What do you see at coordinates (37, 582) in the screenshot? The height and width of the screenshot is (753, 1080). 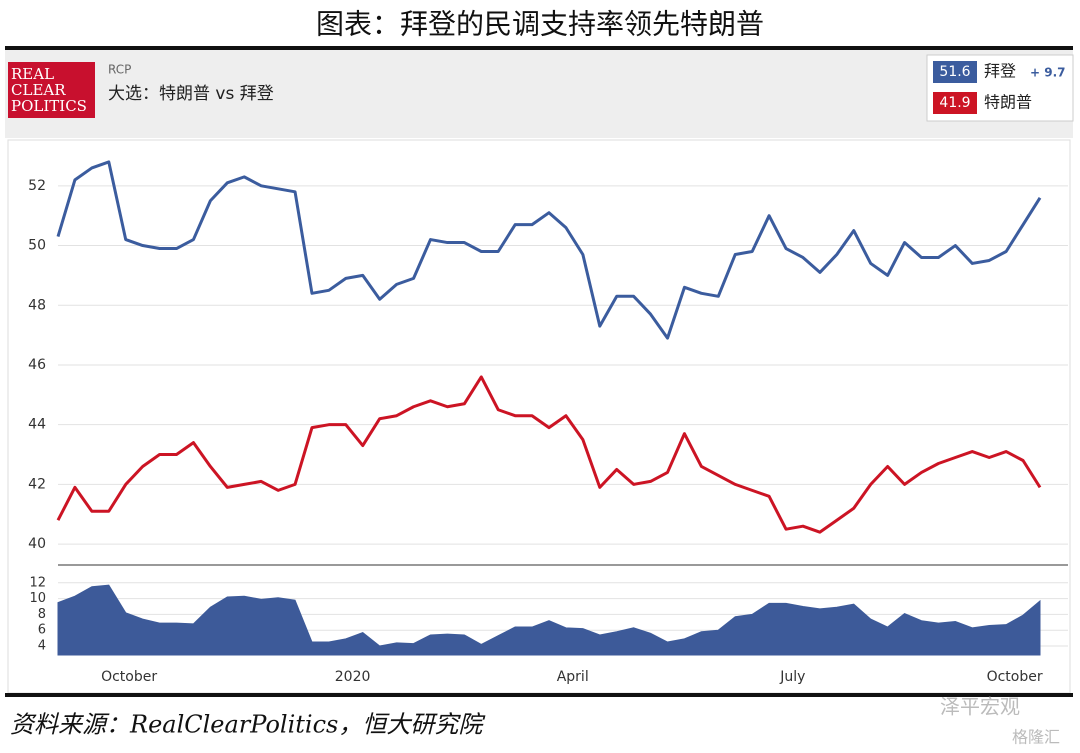 I see `y-tick-label: 12` at bounding box center [37, 582].